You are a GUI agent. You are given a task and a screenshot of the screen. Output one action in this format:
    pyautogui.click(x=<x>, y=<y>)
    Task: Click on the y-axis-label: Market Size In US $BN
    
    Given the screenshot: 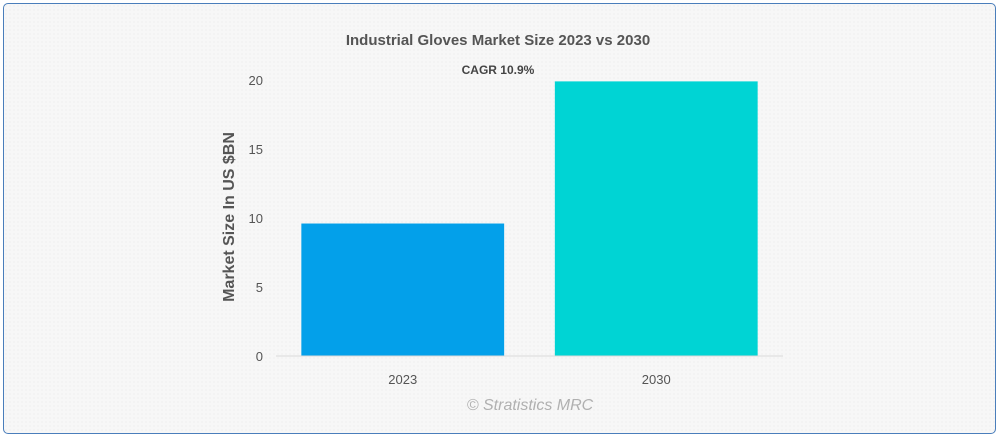 What is the action you would take?
    pyautogui.click(x=229, y=217)
    